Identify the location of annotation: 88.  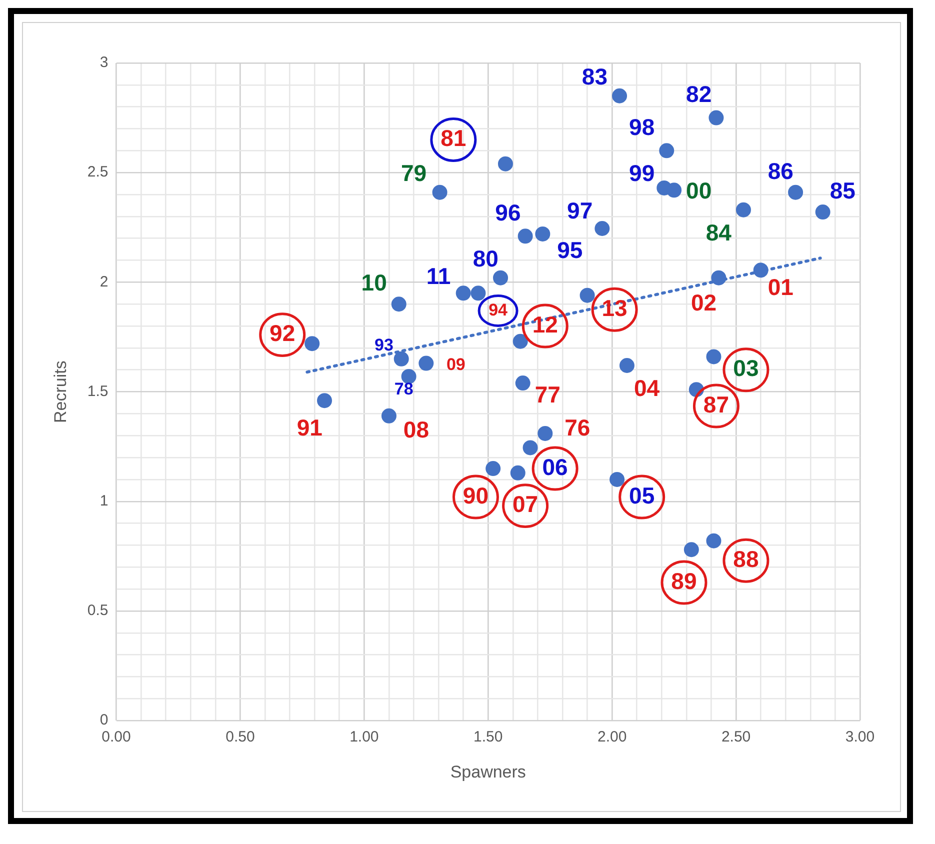
(746, 559).